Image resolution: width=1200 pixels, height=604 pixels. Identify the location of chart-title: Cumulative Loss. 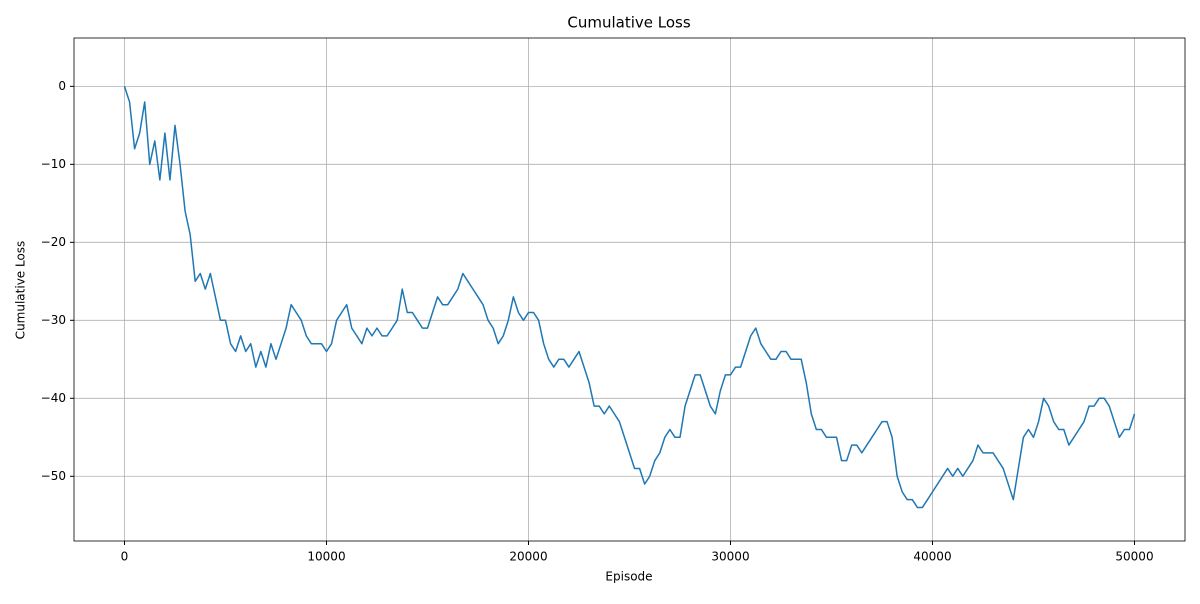
(628, 23).